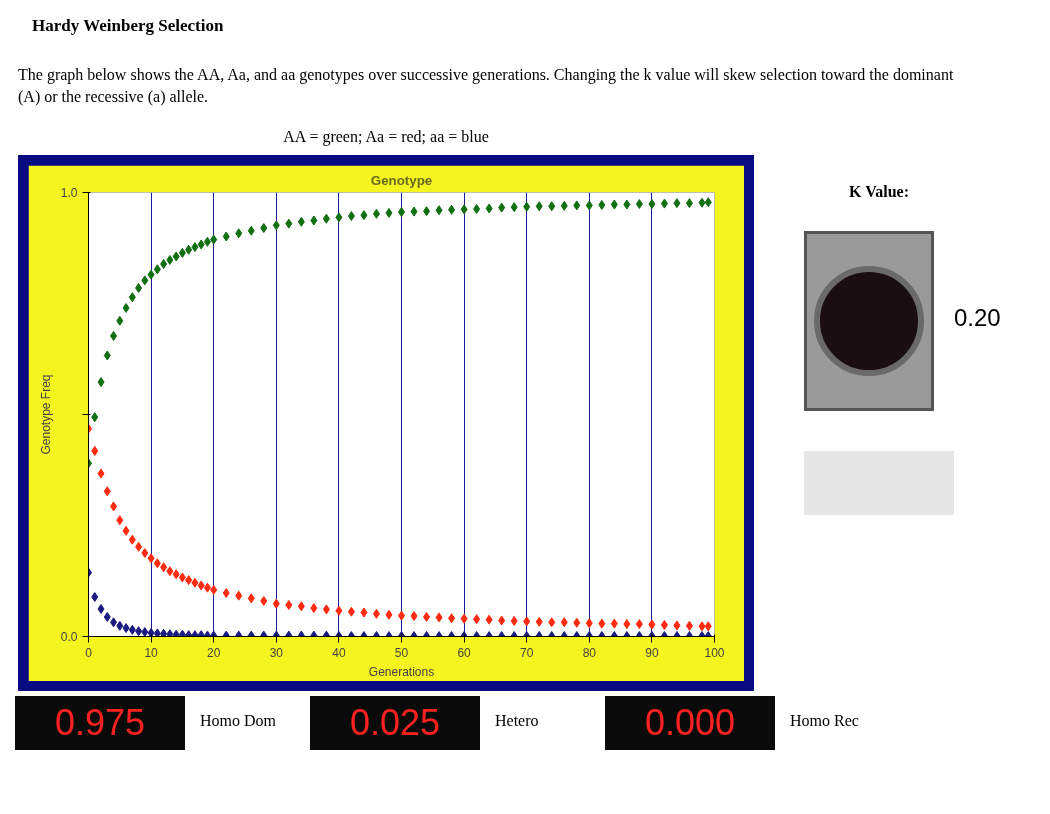 The height and width of the screenshot is (814, 1050). What do you see at coordinates (100, 723) in the screenshot?
I see `text: 0.975` at bounding box center [100, 723].